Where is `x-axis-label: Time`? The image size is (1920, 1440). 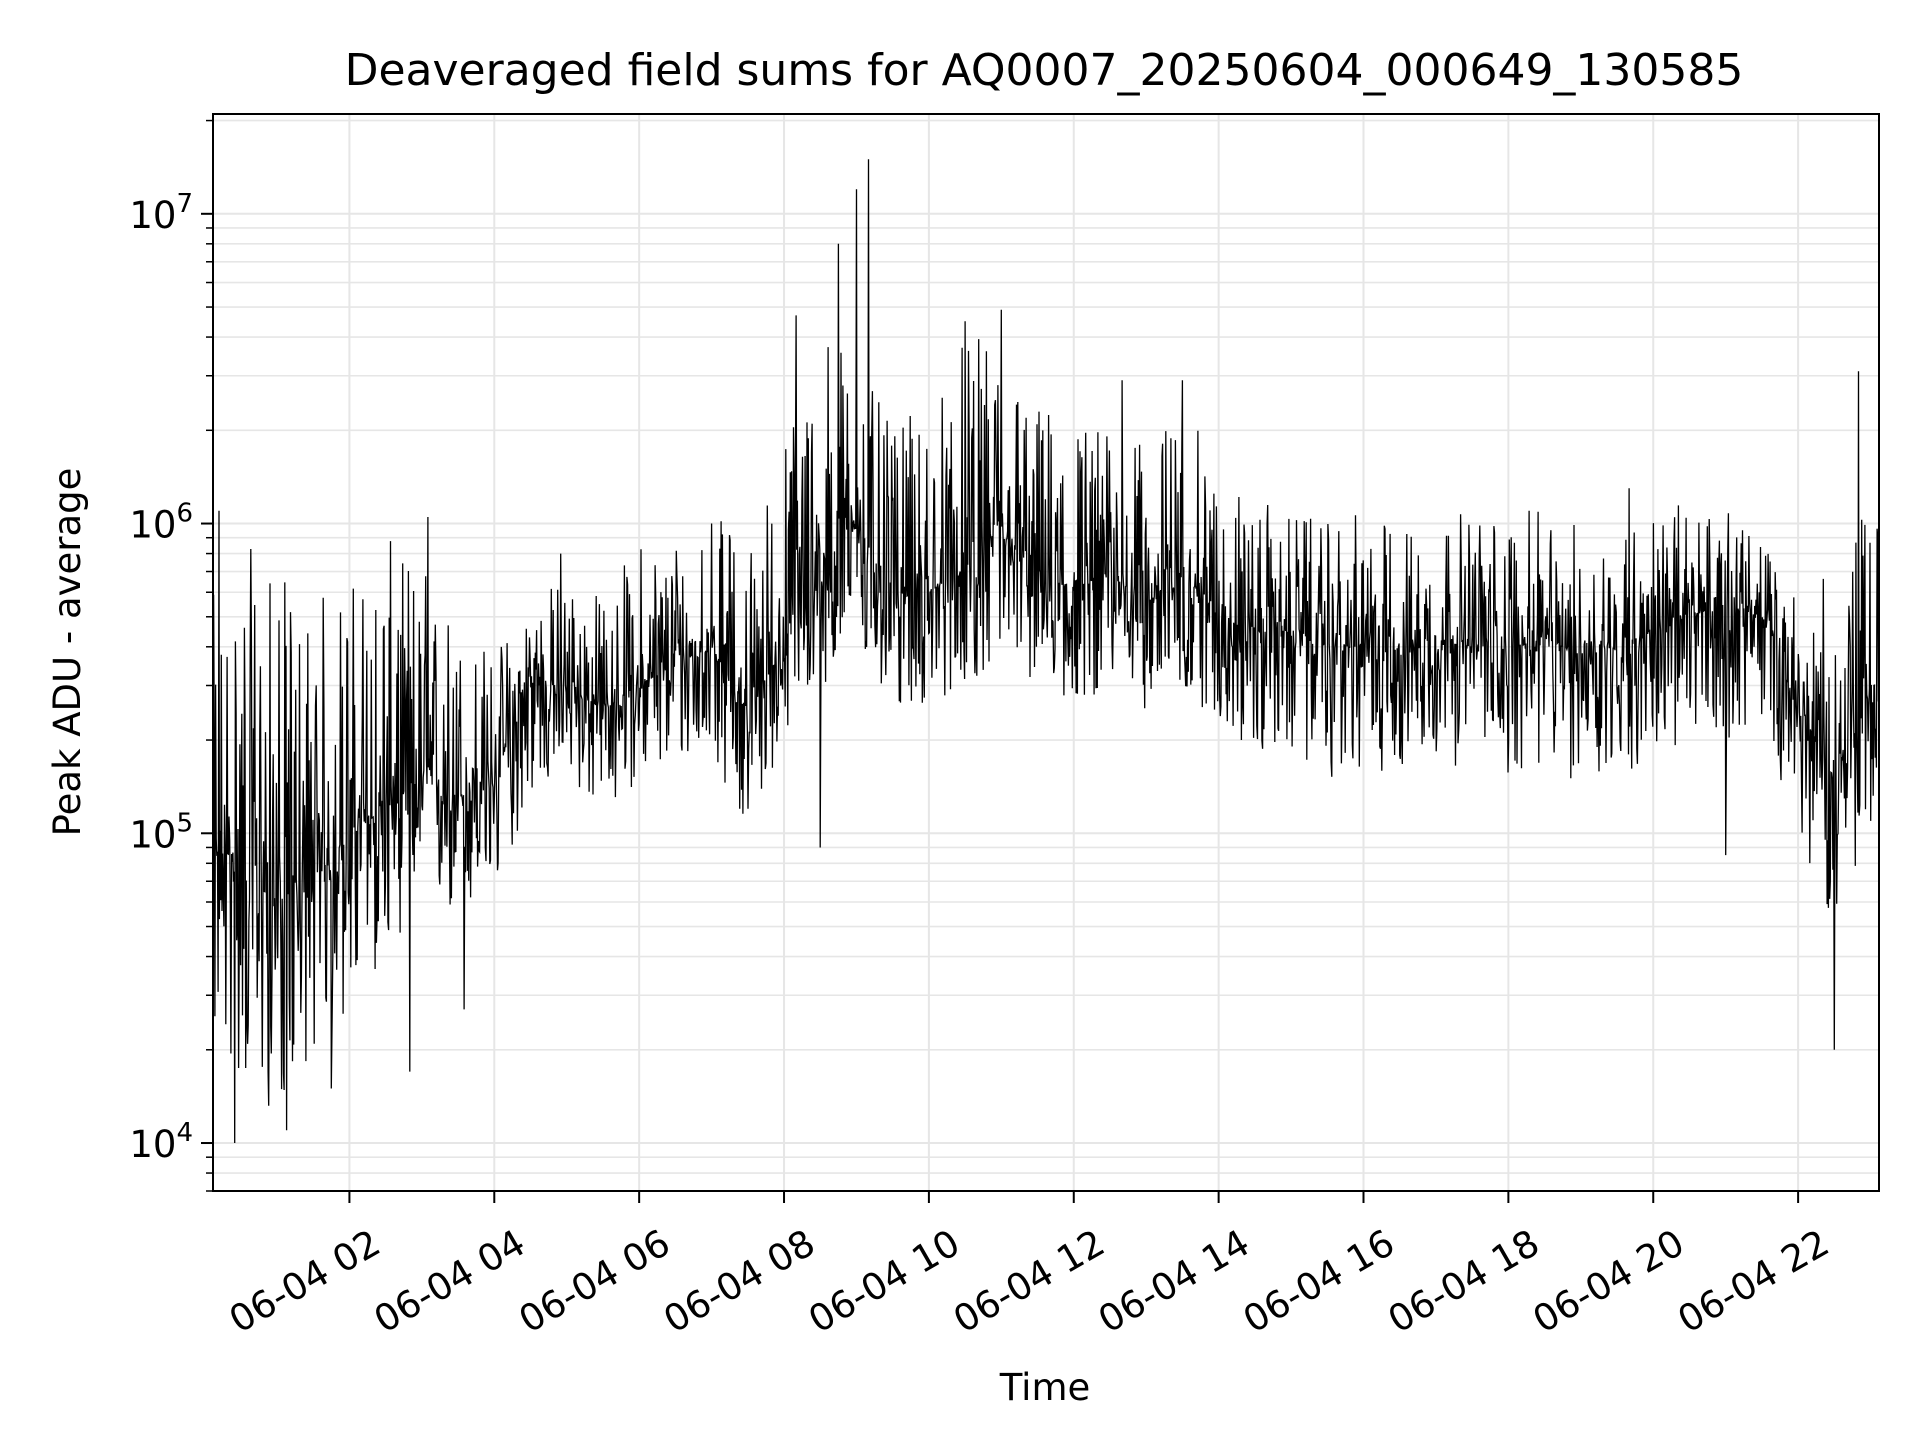
x-axis-label: Time is located at coordinates (1045, 1387).